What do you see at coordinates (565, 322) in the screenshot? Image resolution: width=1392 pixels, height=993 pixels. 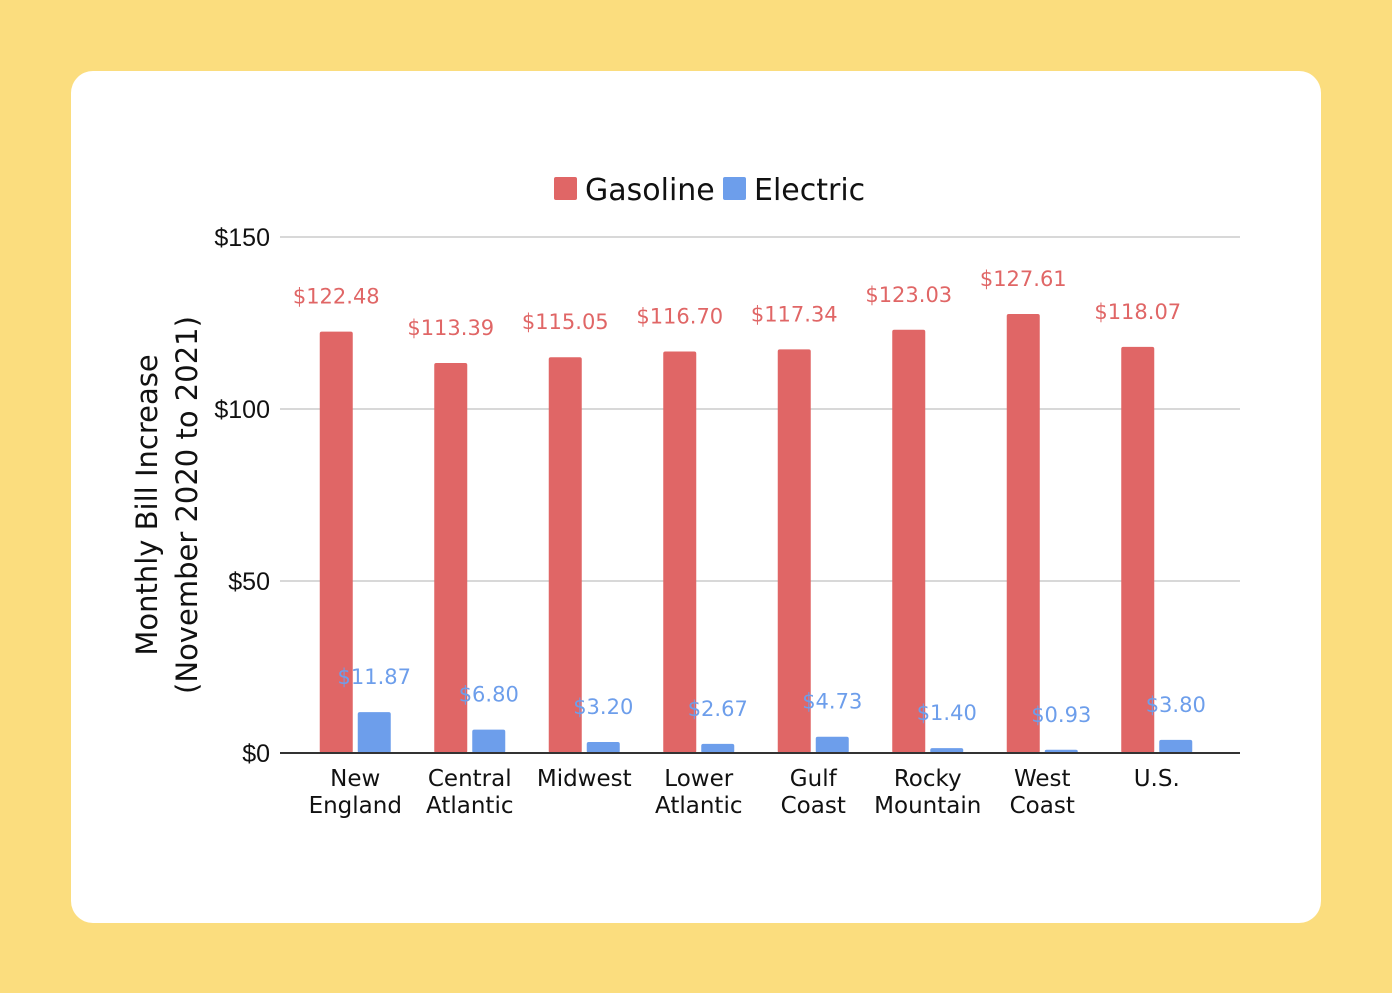 I see `data-label-gasoline: $115.05` at bounding box center [565, 322].